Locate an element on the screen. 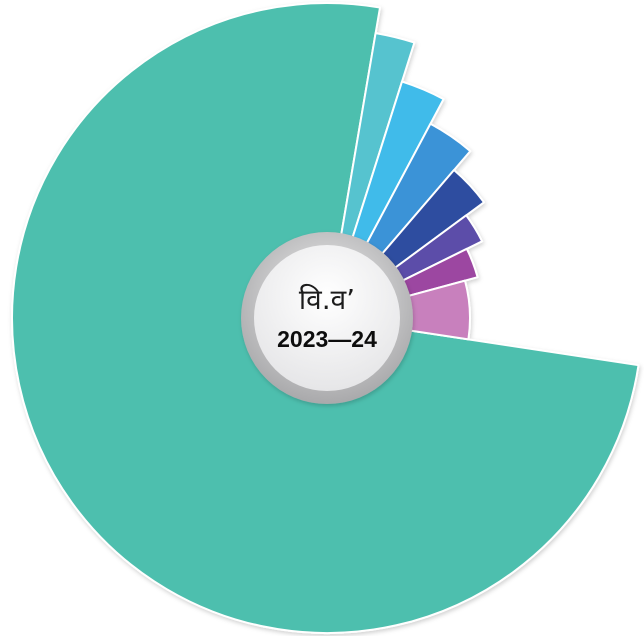 The image size is (644, 636). center-badge: वि.व’ 2023—24 is located at coordinates (327, 318).